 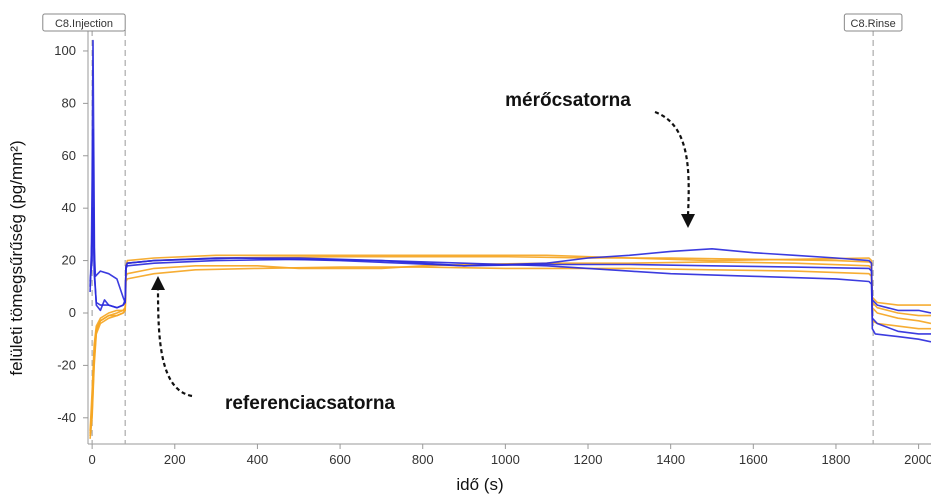 I want to click on y-tick-label: 60, so click(x=69, y=155).